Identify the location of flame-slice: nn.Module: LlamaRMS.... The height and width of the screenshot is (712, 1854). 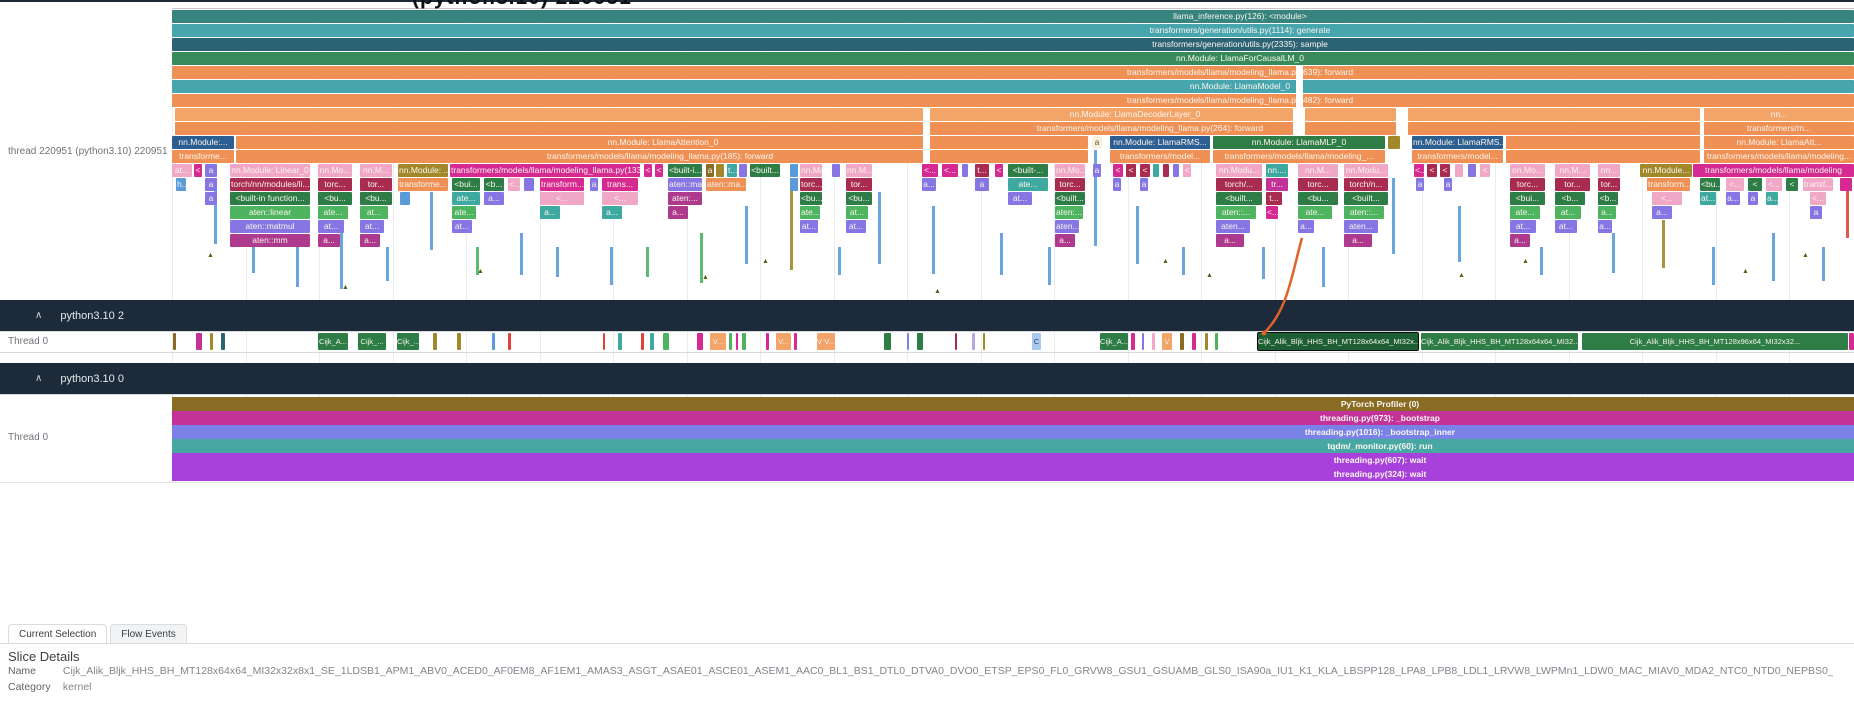
(1457, 142).